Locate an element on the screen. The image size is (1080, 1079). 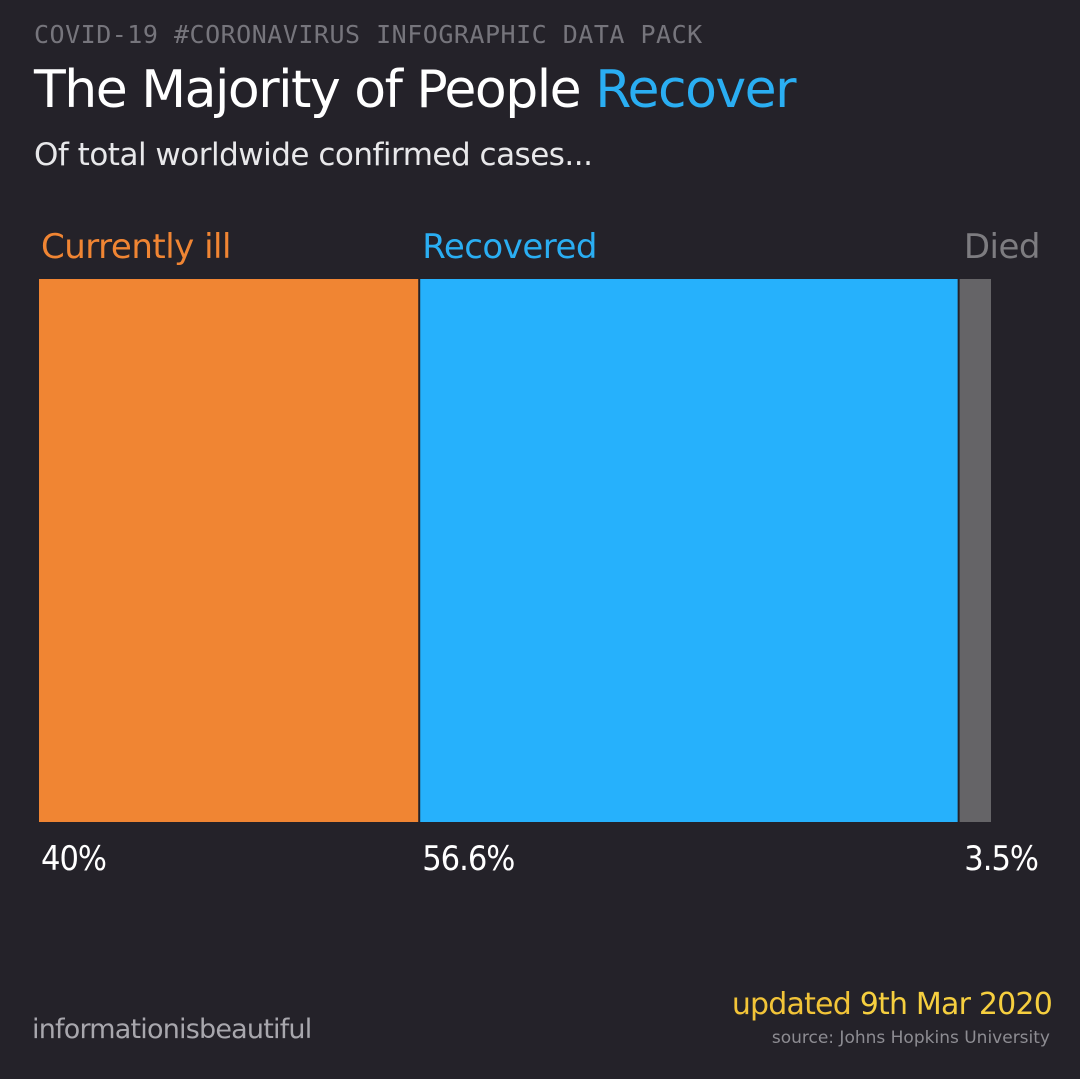
updated-date: 9th Mar 2020 is located at coordinates (956, 1004).